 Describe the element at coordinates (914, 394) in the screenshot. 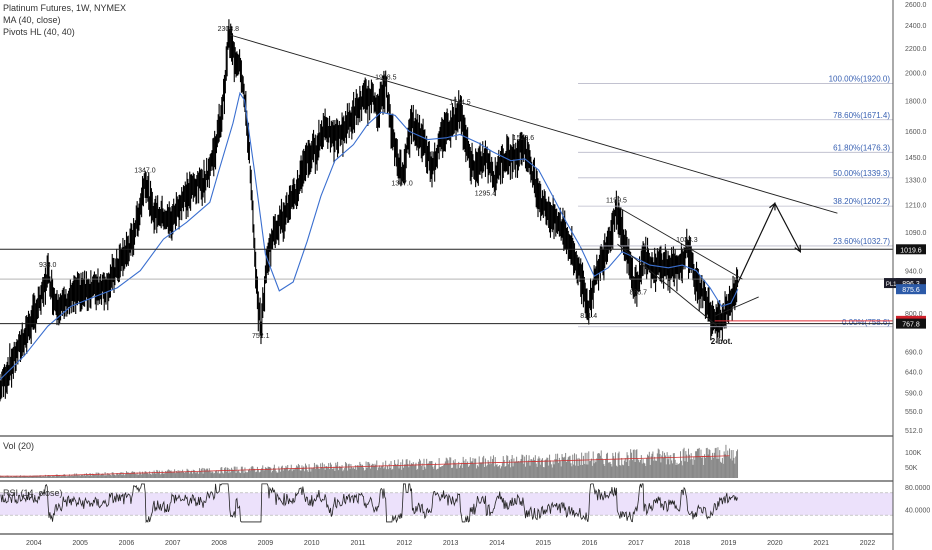

I see `price-axis-tick: 590.0` at that location.